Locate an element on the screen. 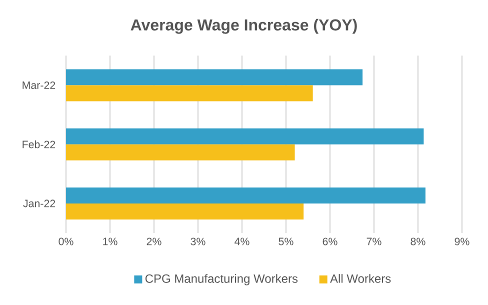 The height and width of the screenshot is (305, 488). x-tick-label: 2% is located at coordinates (154, 242).